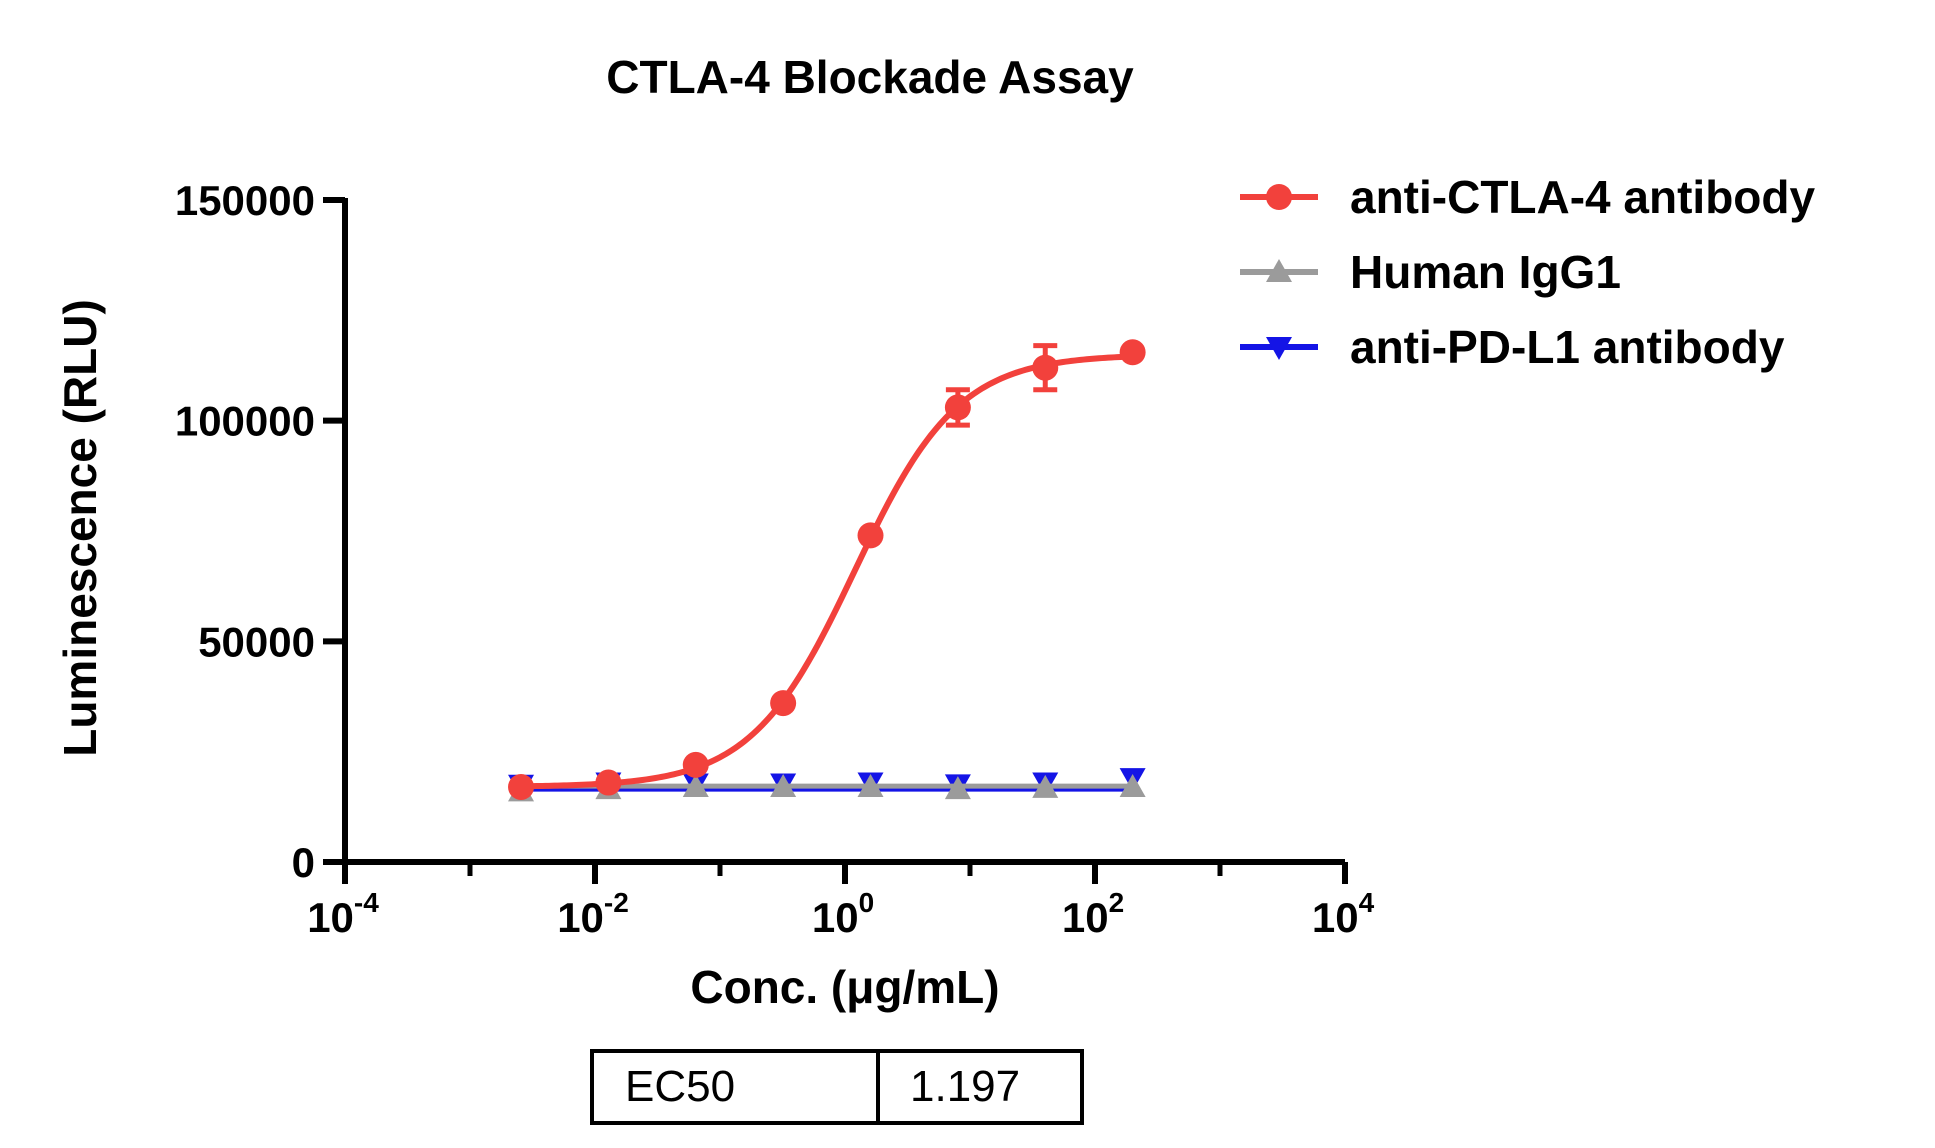  Describe the element at coordinates (245, 200) in the screenshot. I see `y-tick-label: 150000` at that location.